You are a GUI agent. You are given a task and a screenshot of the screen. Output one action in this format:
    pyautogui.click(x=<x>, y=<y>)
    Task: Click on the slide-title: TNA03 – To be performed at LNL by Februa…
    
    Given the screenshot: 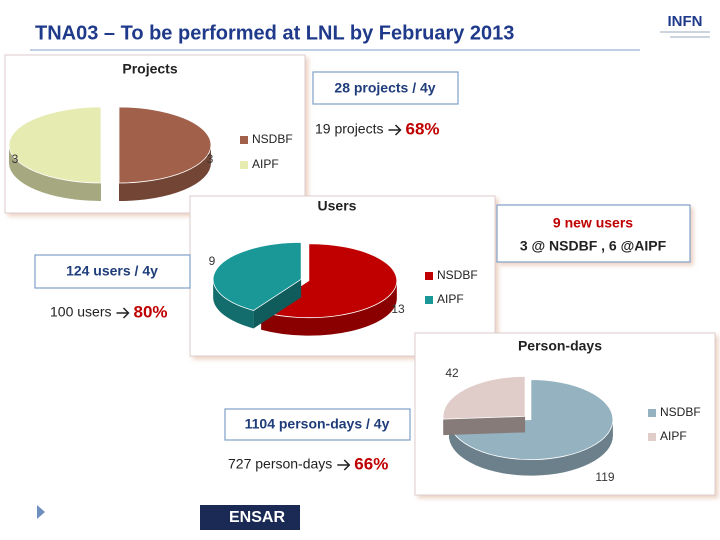 What is the action you would take?
    pyautogui.click(x=274, y=33)
    